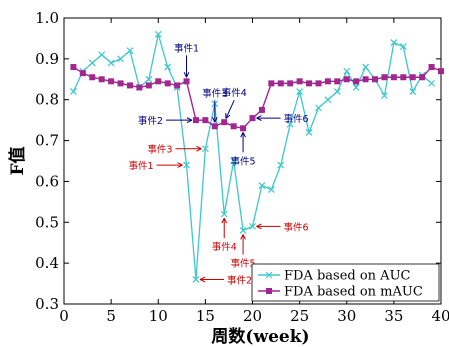 Image resolution: width=449 pixels, height=347 pixels. I want to click on y-tick-label: 0.9, so click(47, 59).